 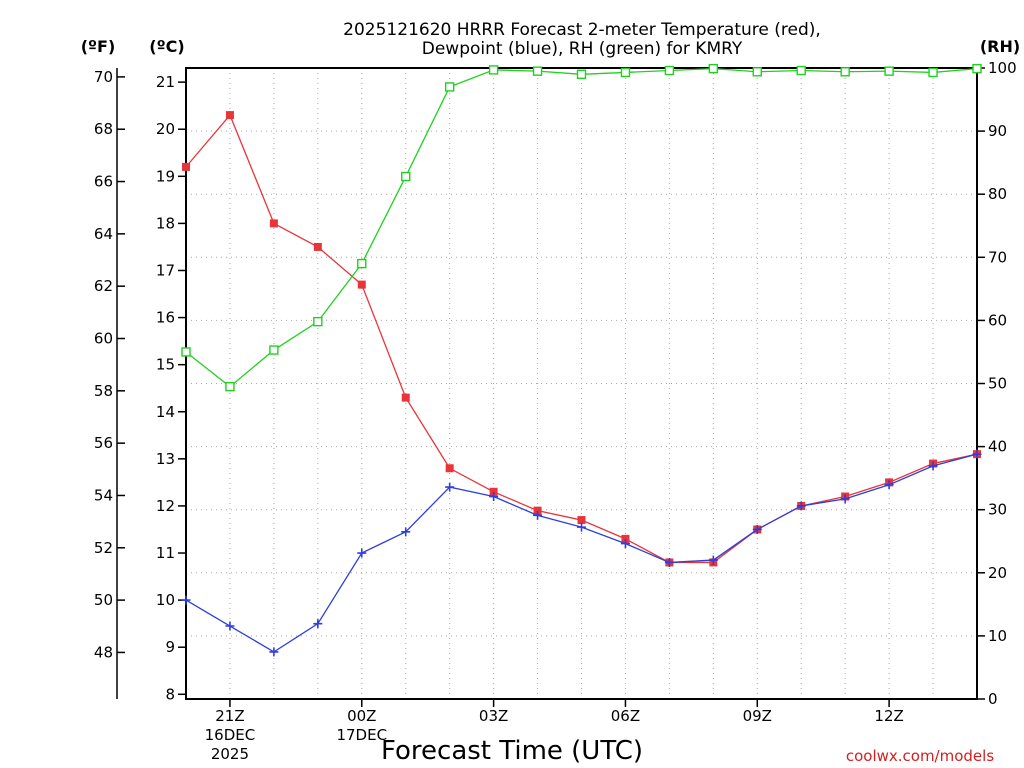 I want to click on fahrenheit-tick-label: 52, so click(x=103, y=548).